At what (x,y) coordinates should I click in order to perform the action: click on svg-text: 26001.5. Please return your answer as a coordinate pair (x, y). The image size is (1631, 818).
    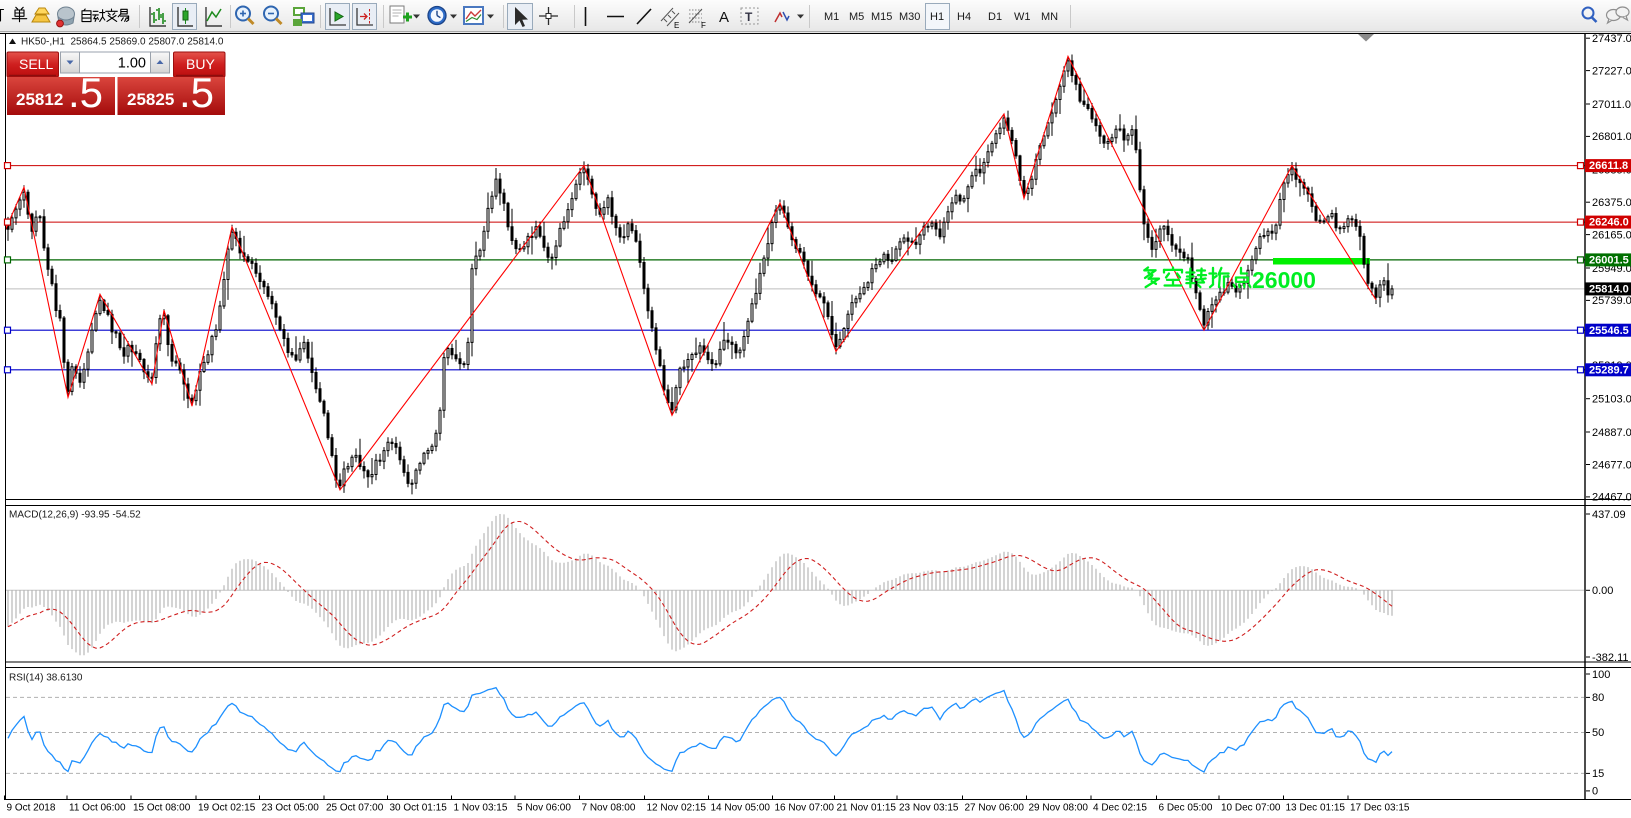
    Looking at the image, I should click on (1609, 261).